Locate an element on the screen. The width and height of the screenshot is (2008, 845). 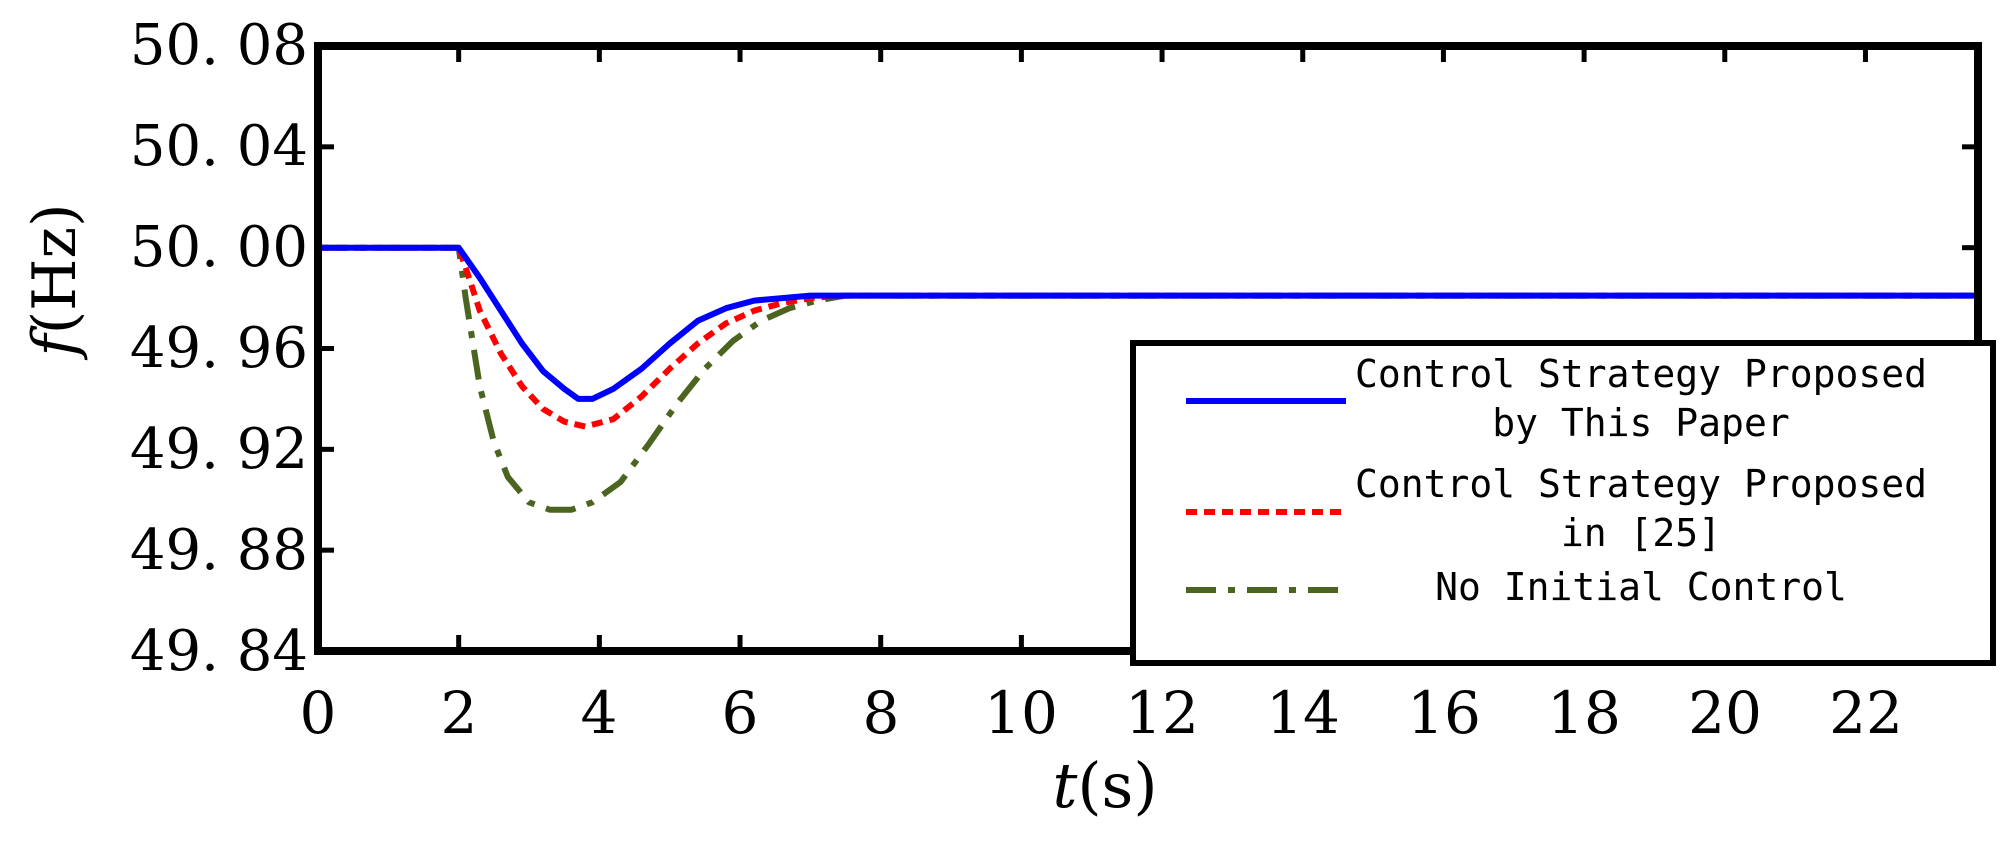
y-tick-label: 50. 04 is located at coordinates (219, 146).